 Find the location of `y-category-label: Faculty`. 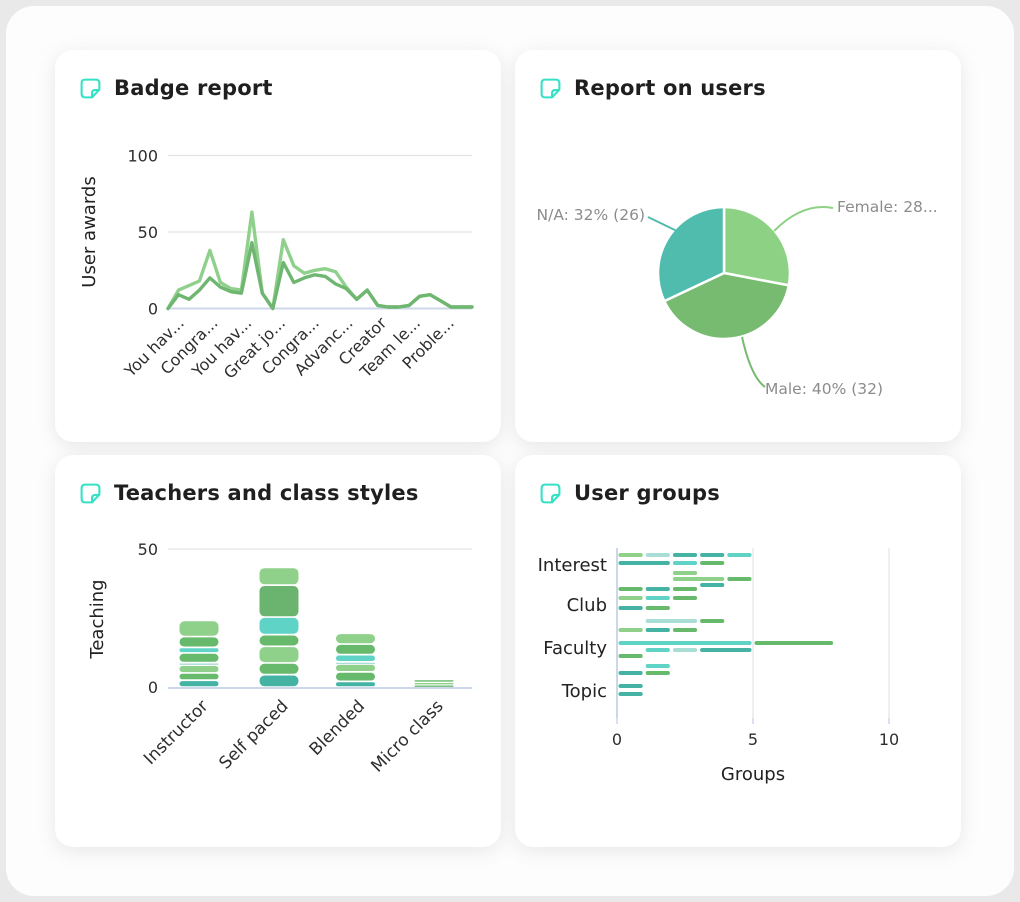

y-category-label: Faculty is located at coordinates (575, 648).